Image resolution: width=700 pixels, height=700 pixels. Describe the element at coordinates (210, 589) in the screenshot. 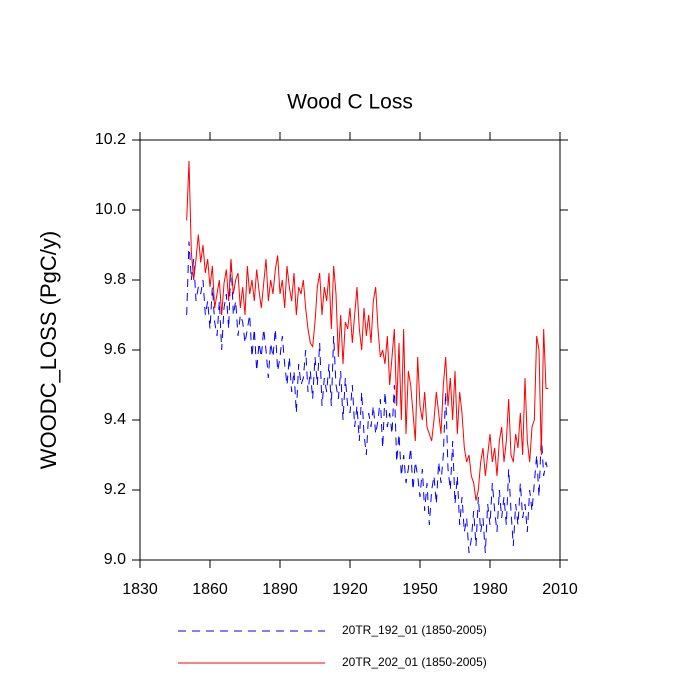

I see `x-tick-label: 1860` at that location.